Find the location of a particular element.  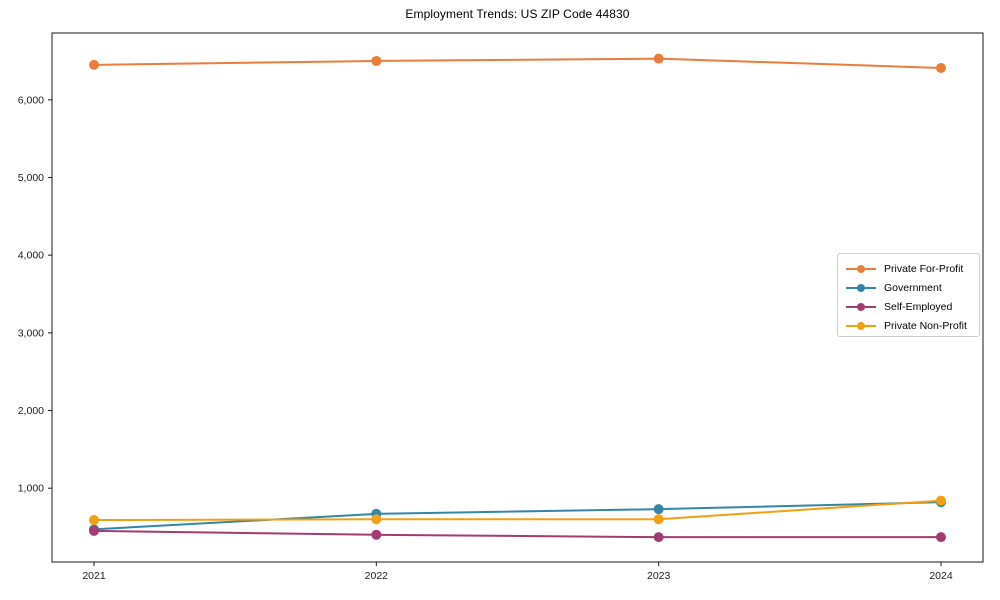

x-axis-tick-label: 2023 is located at coordinates (659, 576).